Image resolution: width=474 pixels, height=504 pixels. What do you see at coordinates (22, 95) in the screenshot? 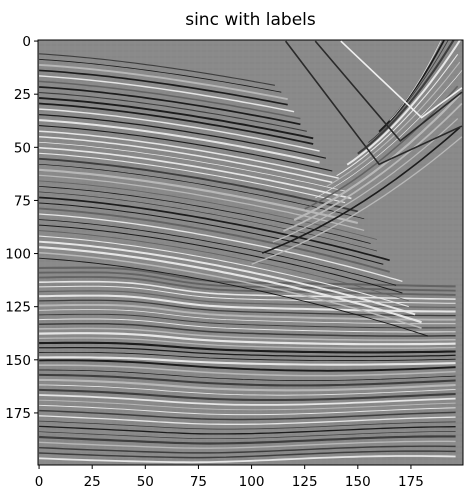
I see `y-tick-label: 25` at bounding box center [22, 95].